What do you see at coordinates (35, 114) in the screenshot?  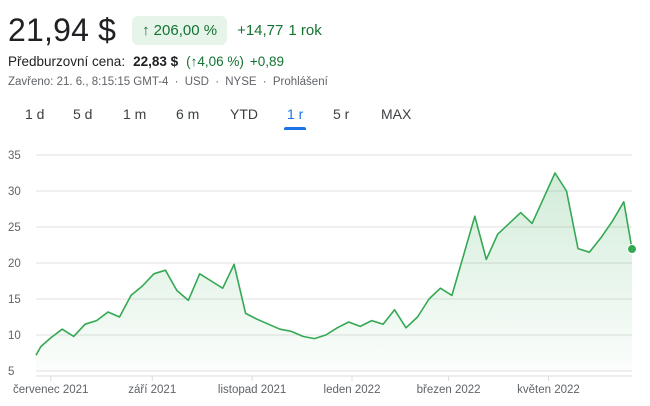 I see `tab-1d: 1 d` at bounding box center [35, 114].